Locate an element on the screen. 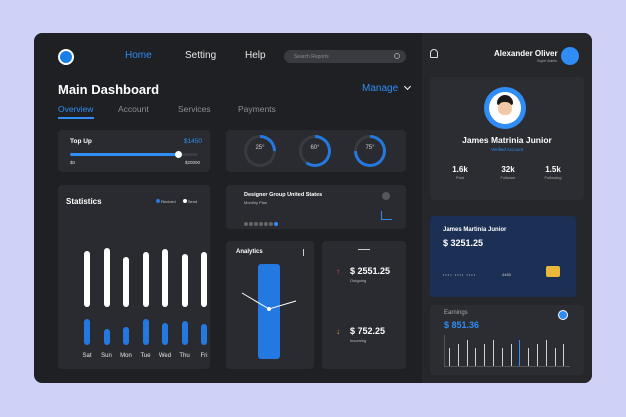 Image resolution: width=626 pixels, height=417 pixels. manage-label: Manage is located at coordinates (380, 88).